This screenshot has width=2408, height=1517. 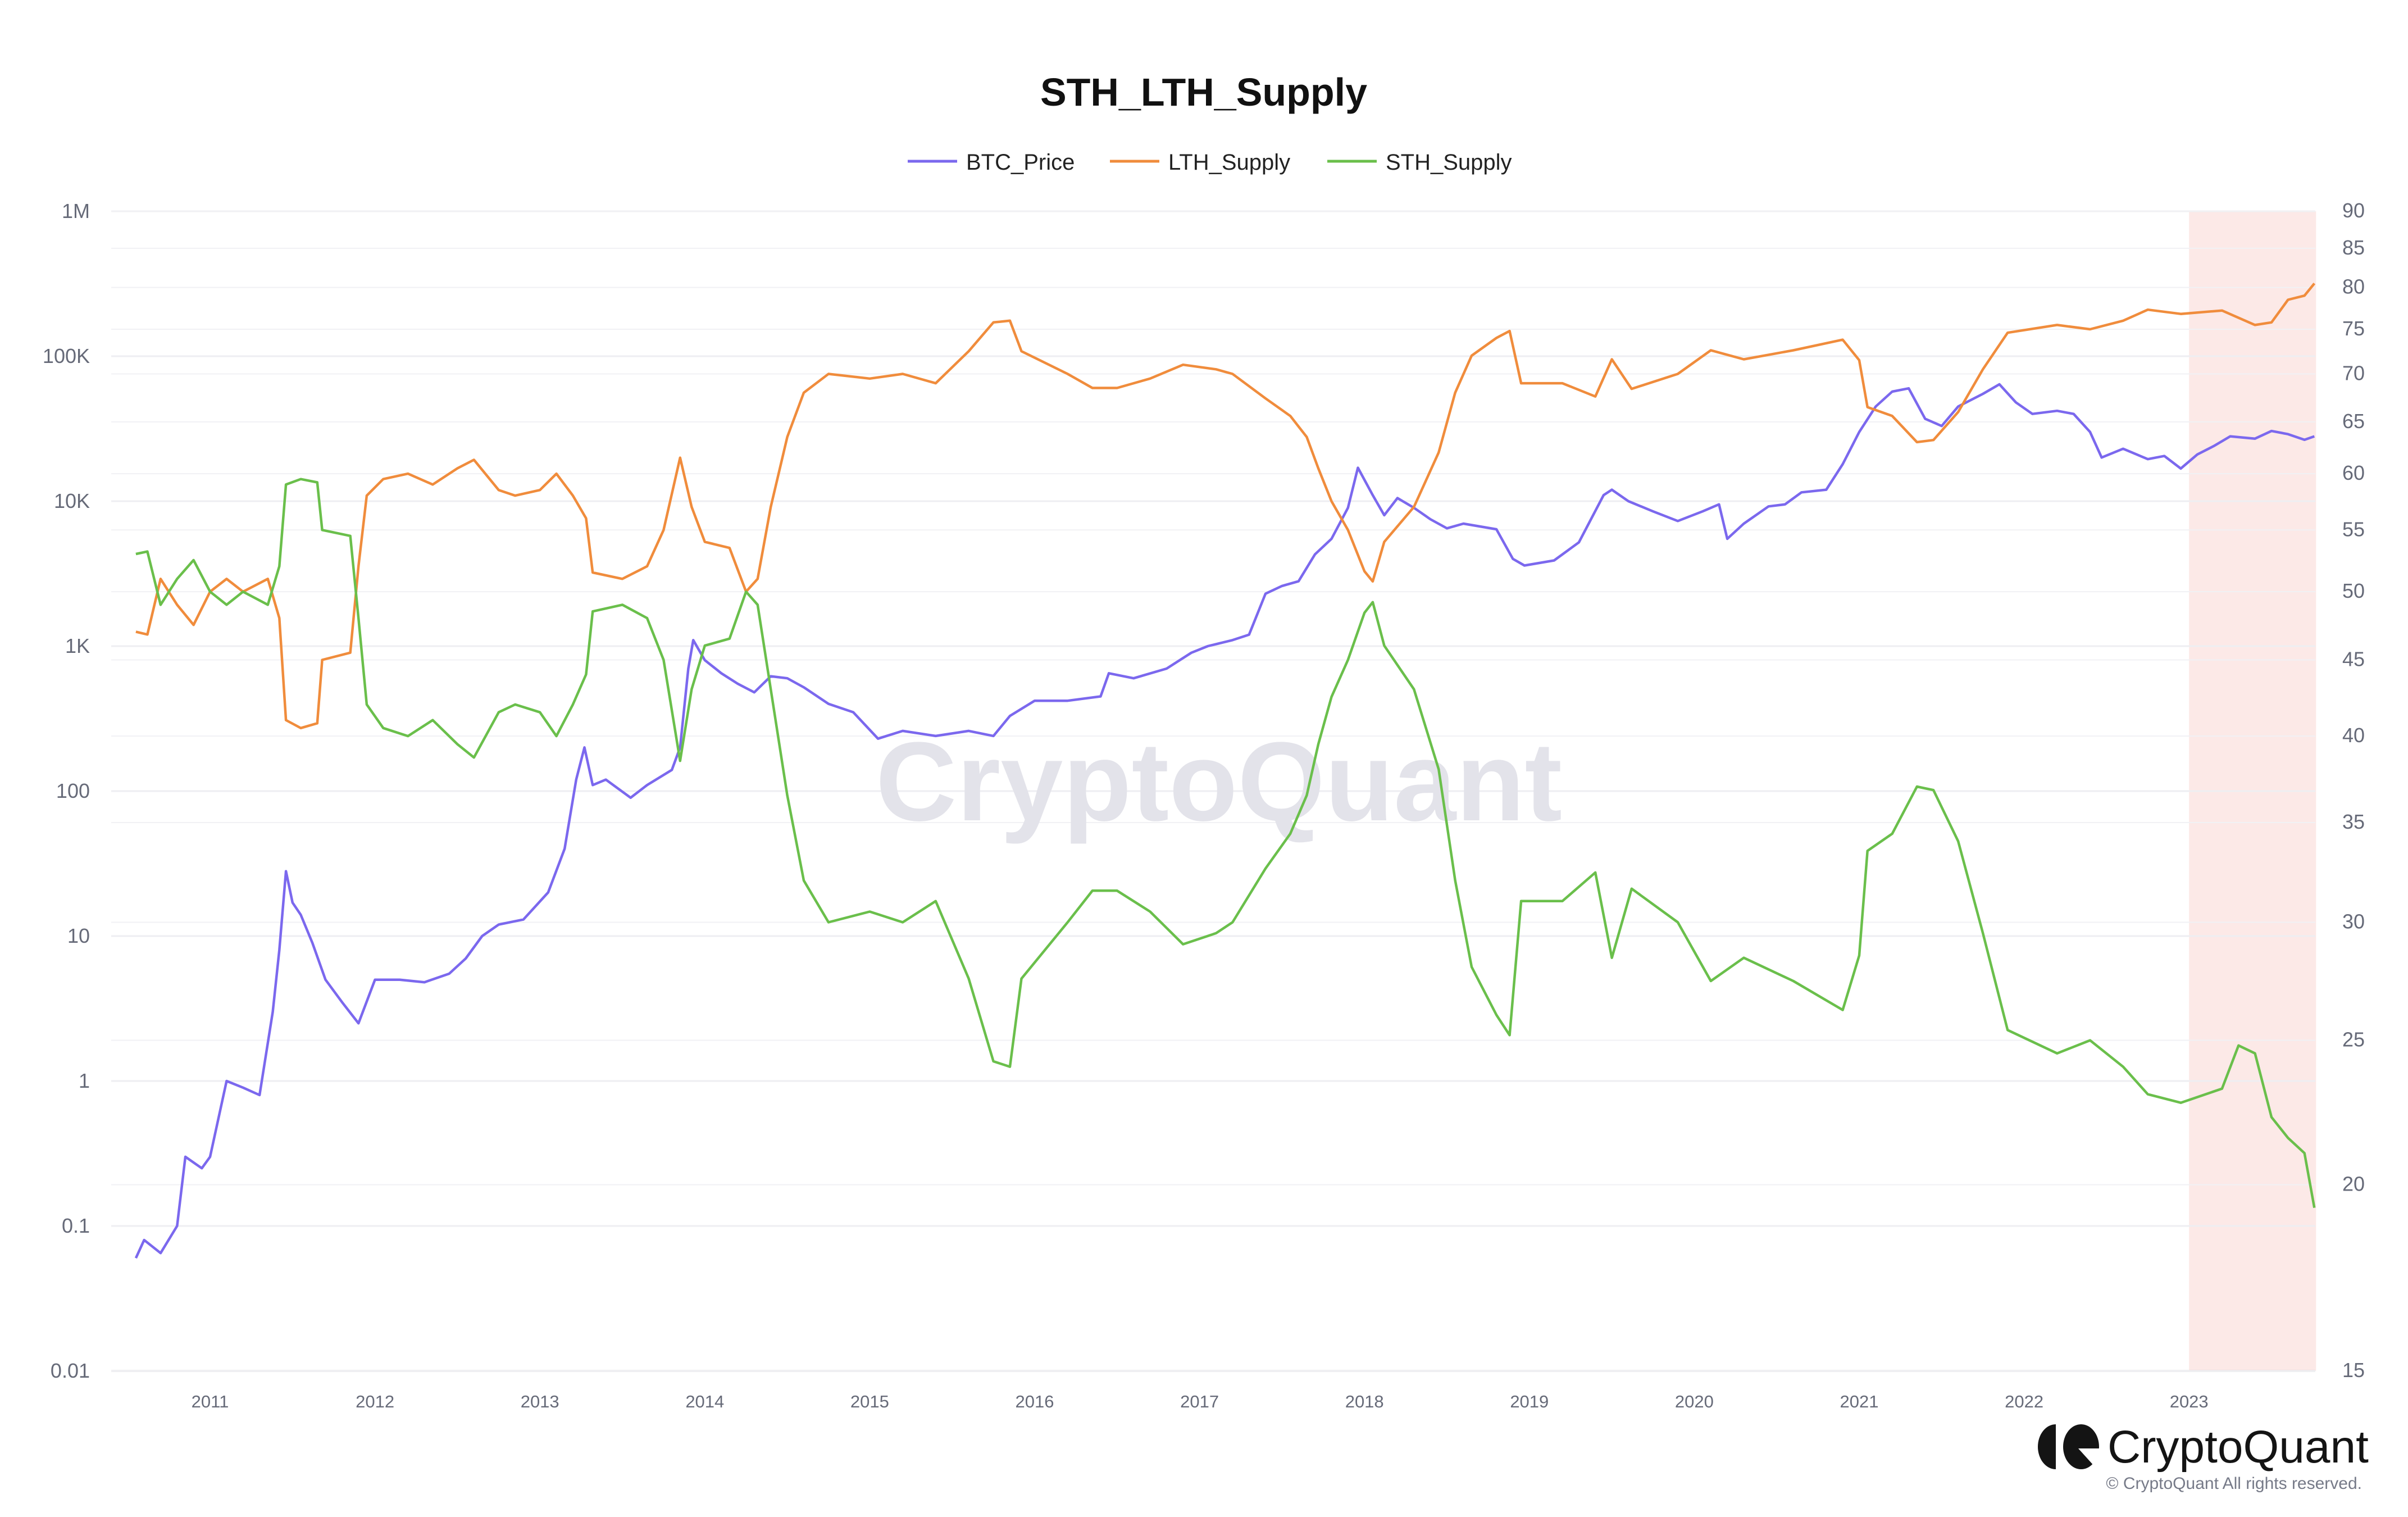 I want to click on y-right-tick-label: 20, so click(x=2353, y=1184).